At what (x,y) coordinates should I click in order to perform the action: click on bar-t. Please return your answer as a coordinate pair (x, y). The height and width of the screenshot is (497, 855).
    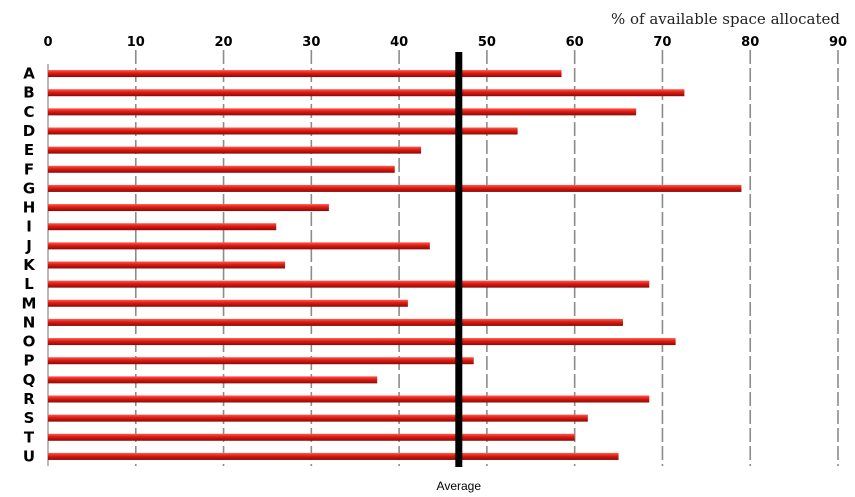
    Looking at the image, I should click on (311, 437).